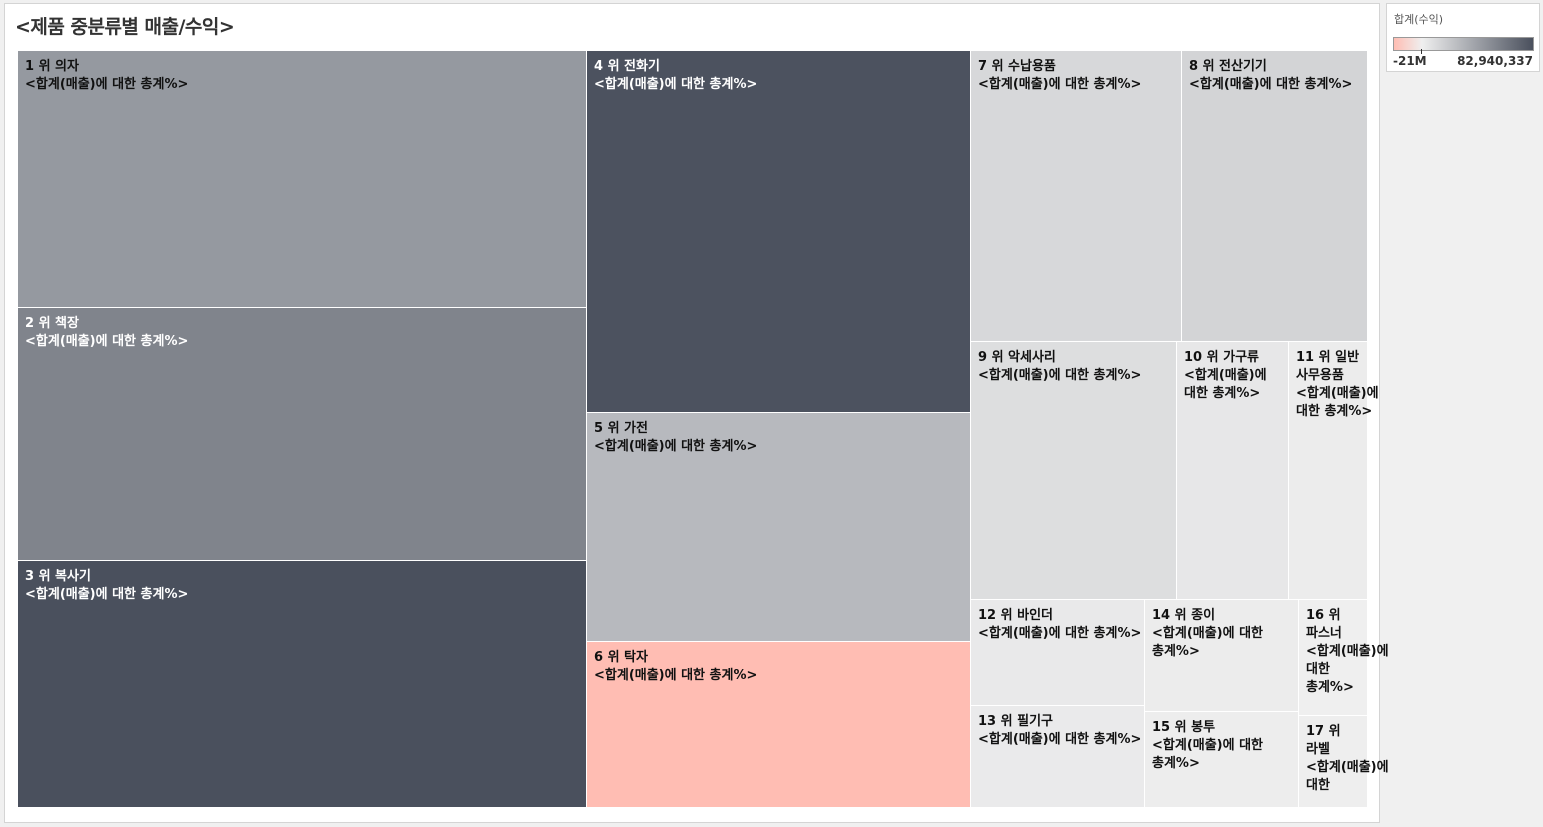 The width and height of the screenshot is (1543, 827). I want to click on treemap-cell-11: 11 위 일반 사무용품 <합계(매출)에 대한 총계%>, so click(1334, 470).